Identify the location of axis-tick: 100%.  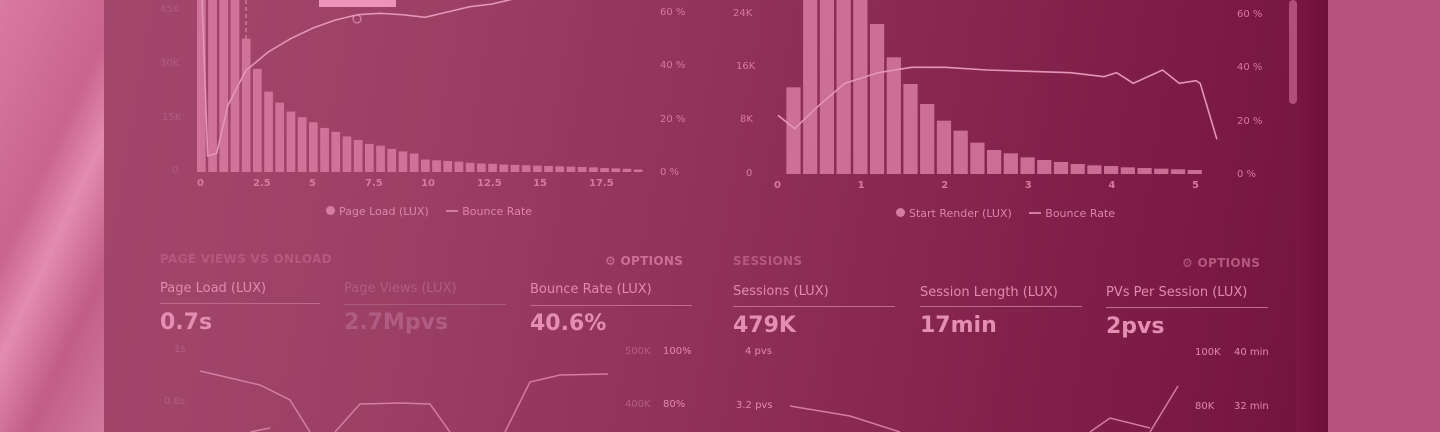
(677, 351).